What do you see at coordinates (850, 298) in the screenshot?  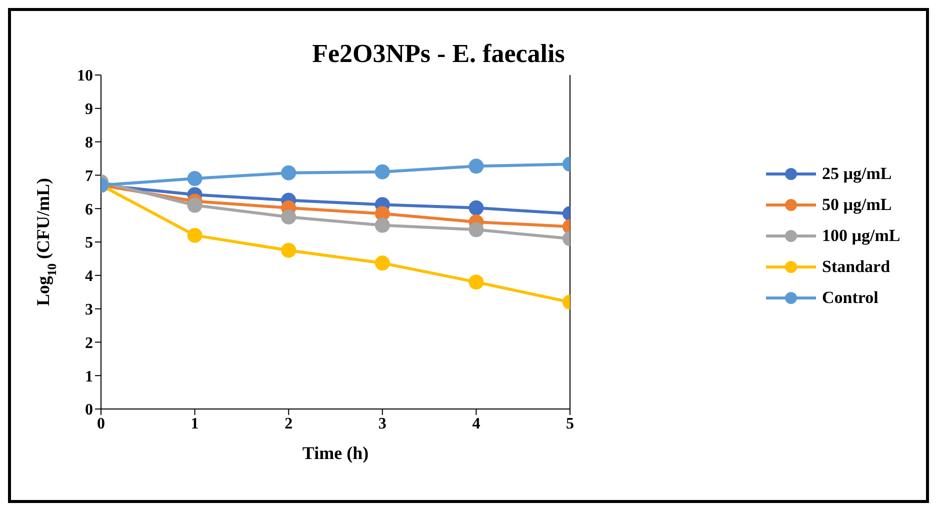 I see `legend-label: Control` at bounding box center [850, 298].